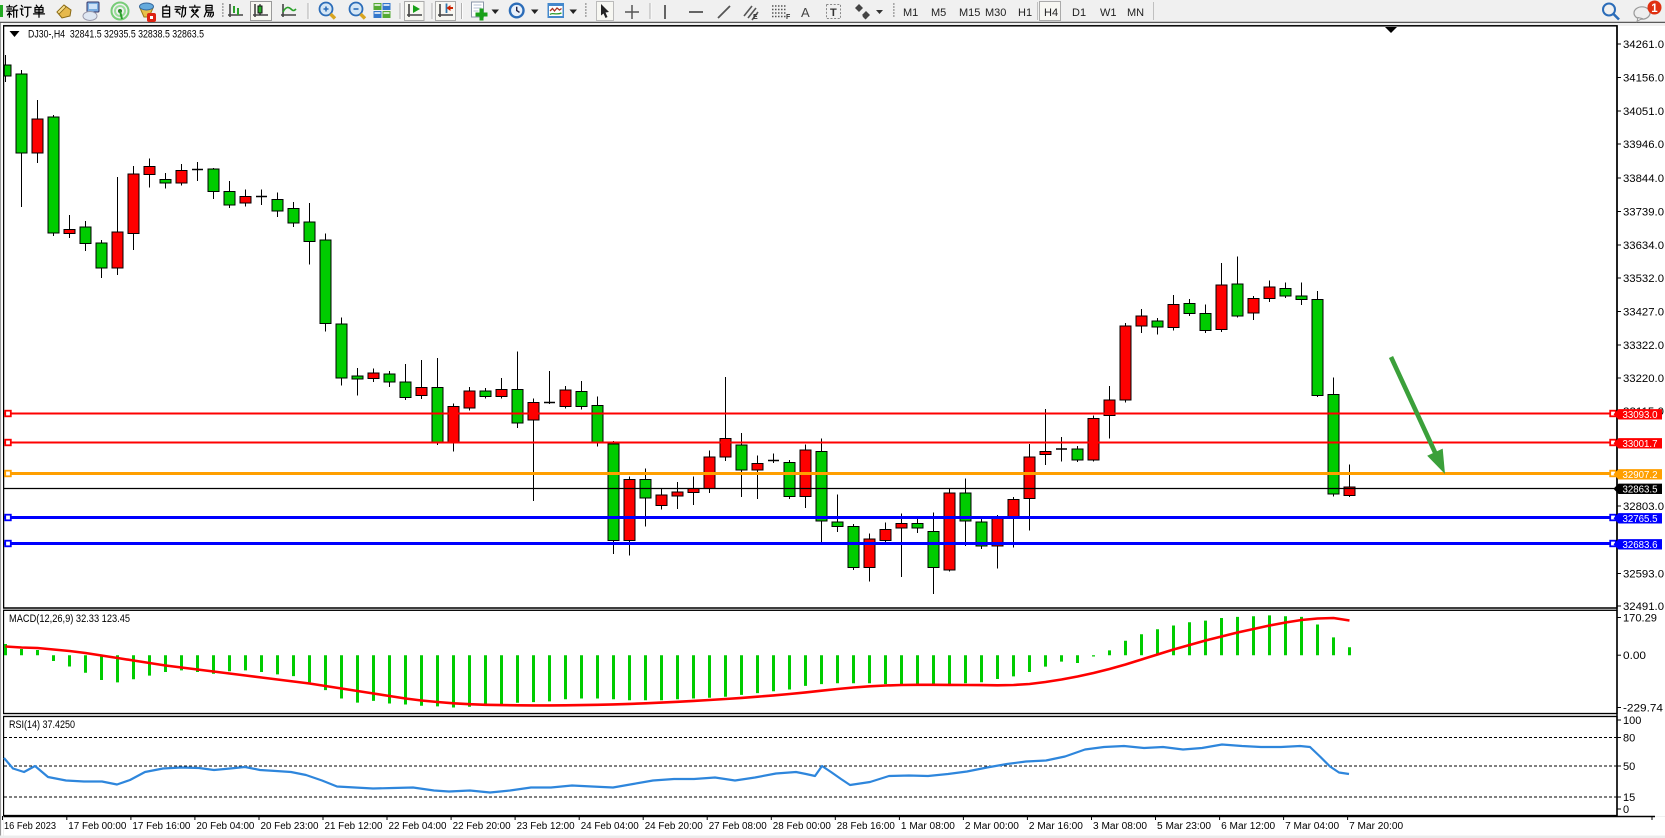 Image resolution: width=1665 pixels, height=838 pixels. What do you see at coordinates (738, 826) in the screenshot?
I see `svg-text: 27 Feb 08:00` at bounding box center [738, 826].